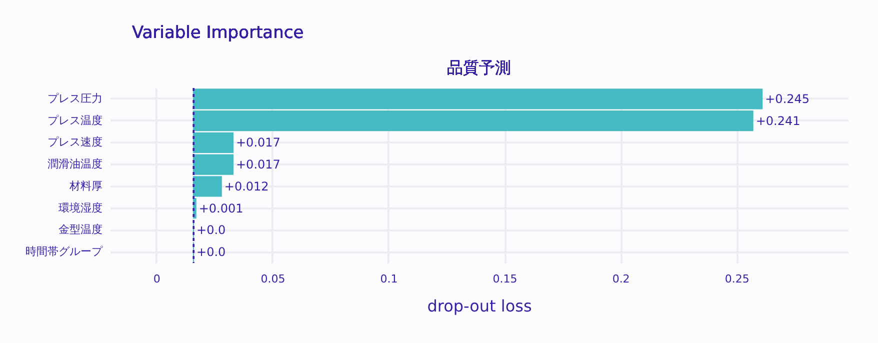  I want to click on x-axis-title: drop-out loss, so click(479, 306).